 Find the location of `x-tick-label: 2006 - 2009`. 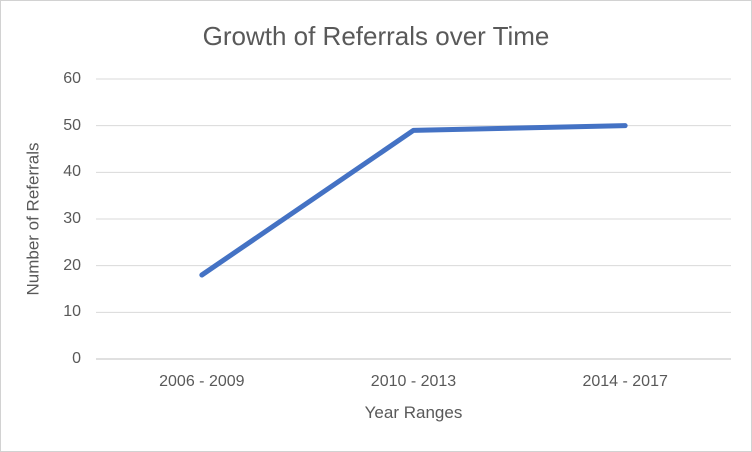

x-tick-label: 2006 - 2009 is located at coordinates (202, 381).